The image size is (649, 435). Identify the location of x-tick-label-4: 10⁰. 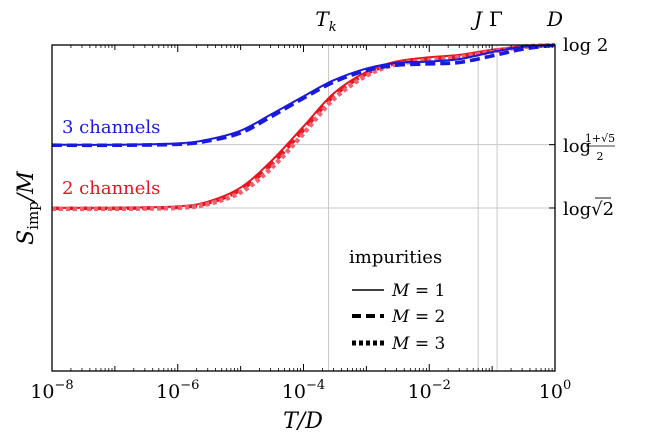
(555, 390).